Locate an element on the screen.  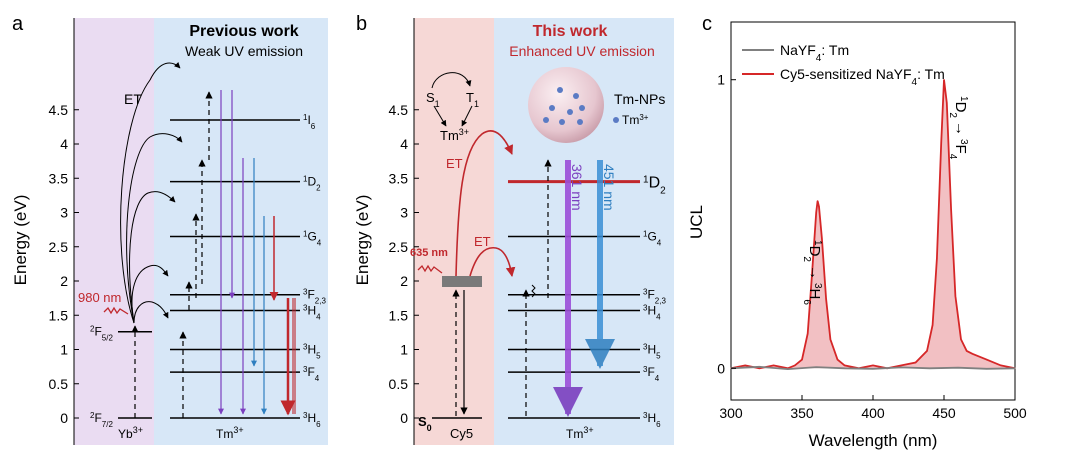
emission-451-label: 451 nm is located at coordinates (609, 187).